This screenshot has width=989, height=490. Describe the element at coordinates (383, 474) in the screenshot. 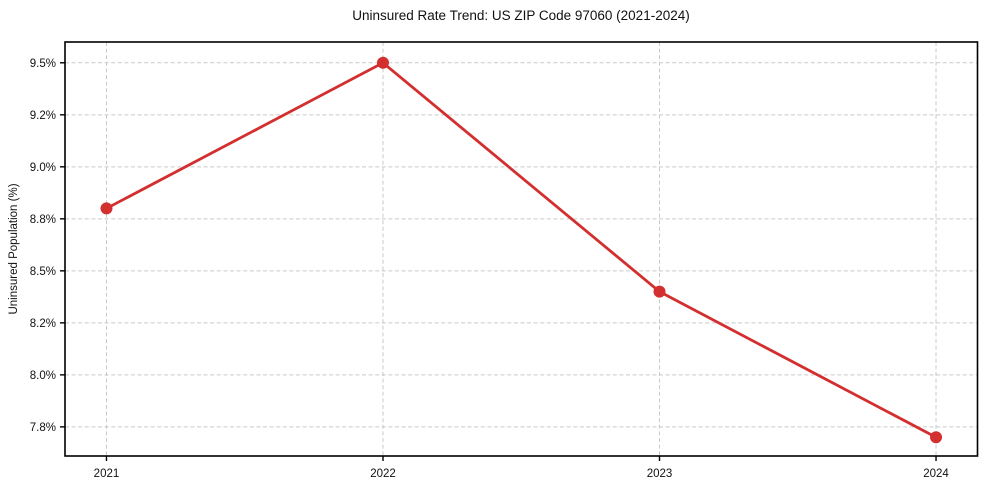

I see `x-tick-label: 2022` at that location.